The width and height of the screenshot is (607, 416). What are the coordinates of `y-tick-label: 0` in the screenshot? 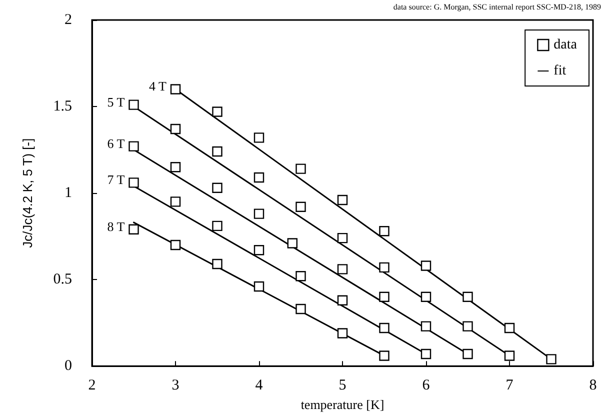 It's located at (68, 366).